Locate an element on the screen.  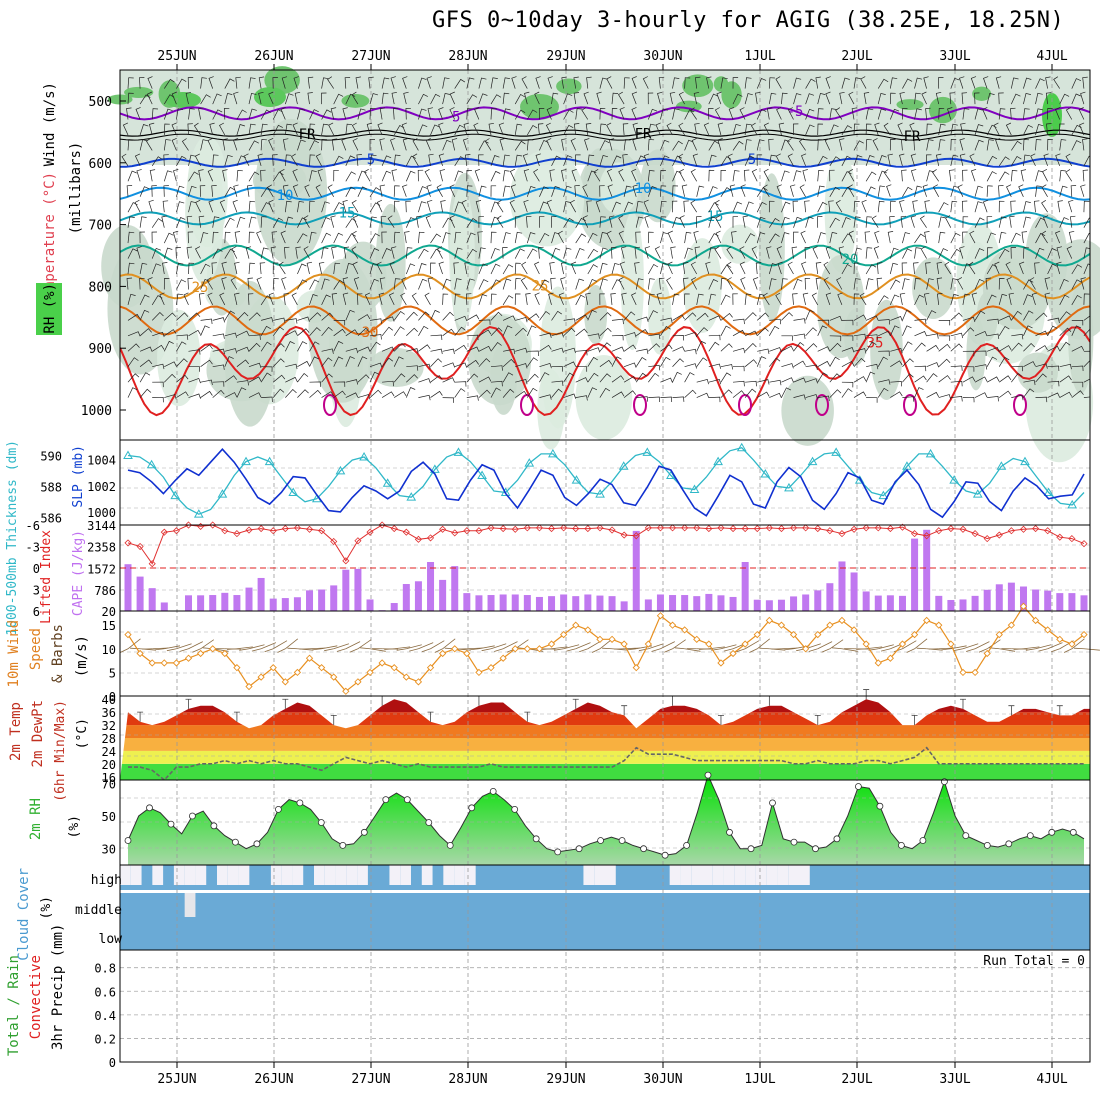
temp-minmax is located at coordinates (769, 701).